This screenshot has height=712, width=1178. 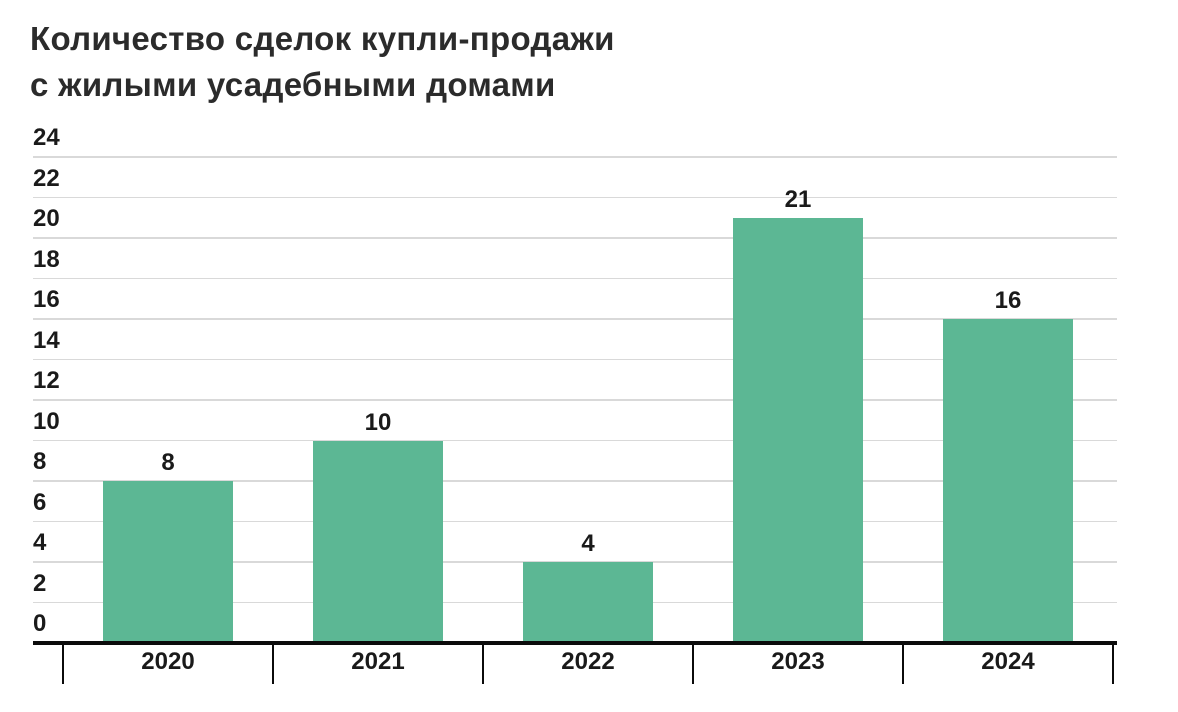 I want to click on chart-title-line1: Количество сделок купли-продажи, so click(x=322, y=38).